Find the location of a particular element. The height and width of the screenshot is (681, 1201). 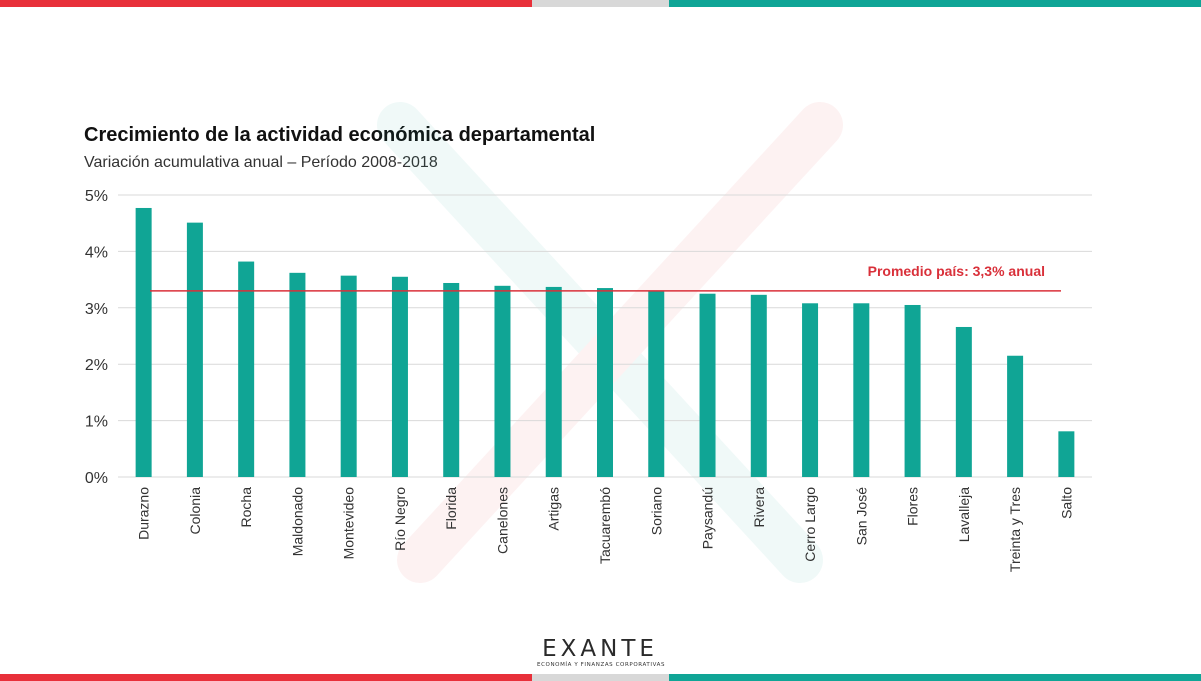

y-tick-label: 0% is located at coordinates (96, 478).